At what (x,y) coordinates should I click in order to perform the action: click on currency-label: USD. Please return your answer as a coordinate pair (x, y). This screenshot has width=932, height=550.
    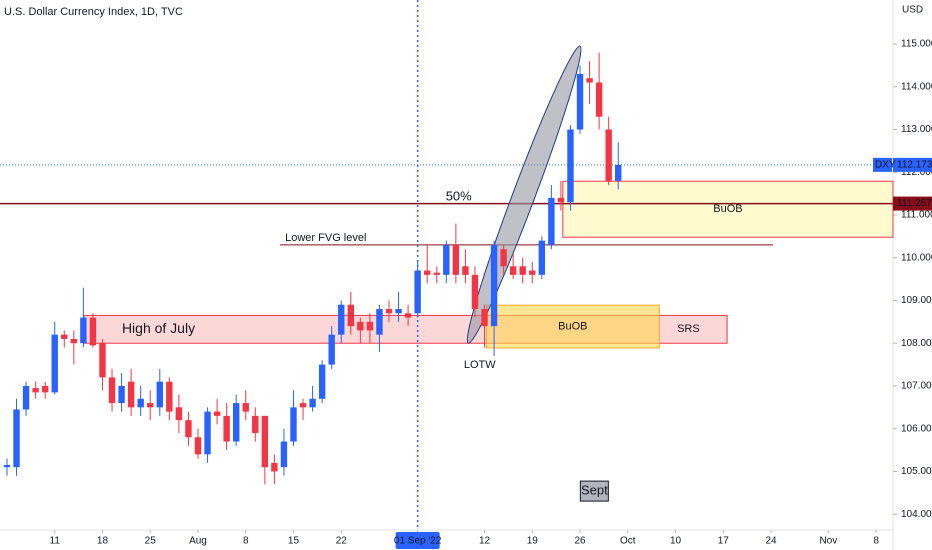
    Looking at the image, I should click on (912, 10).